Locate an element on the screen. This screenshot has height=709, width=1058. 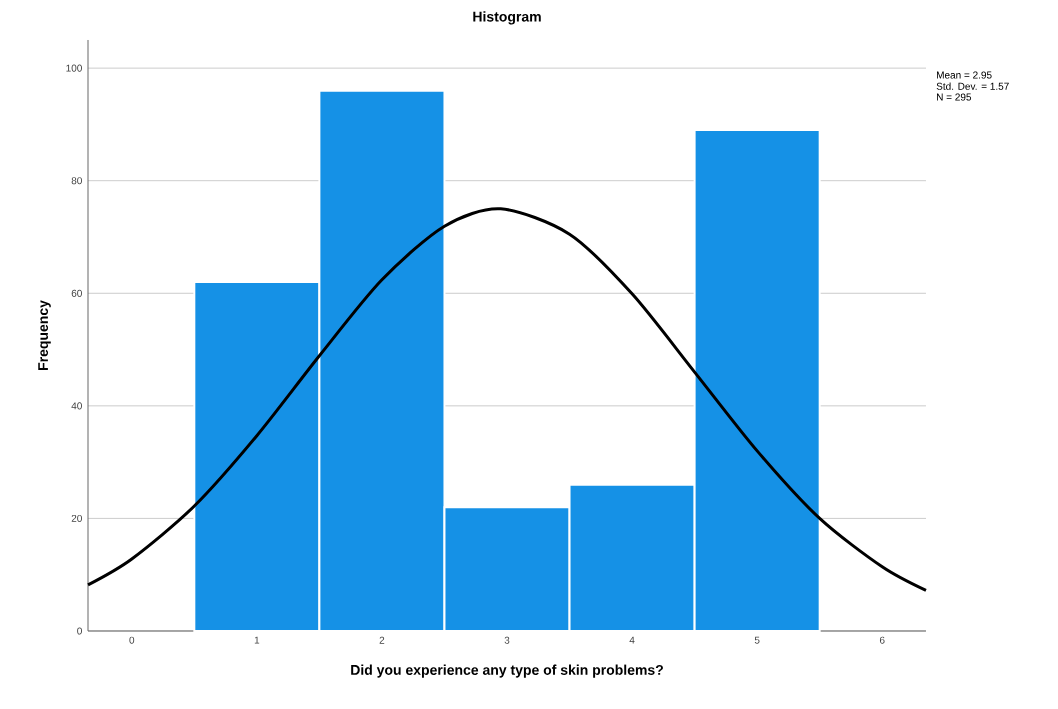
x-tick-label: 3 is located at coordinates (507, 640).